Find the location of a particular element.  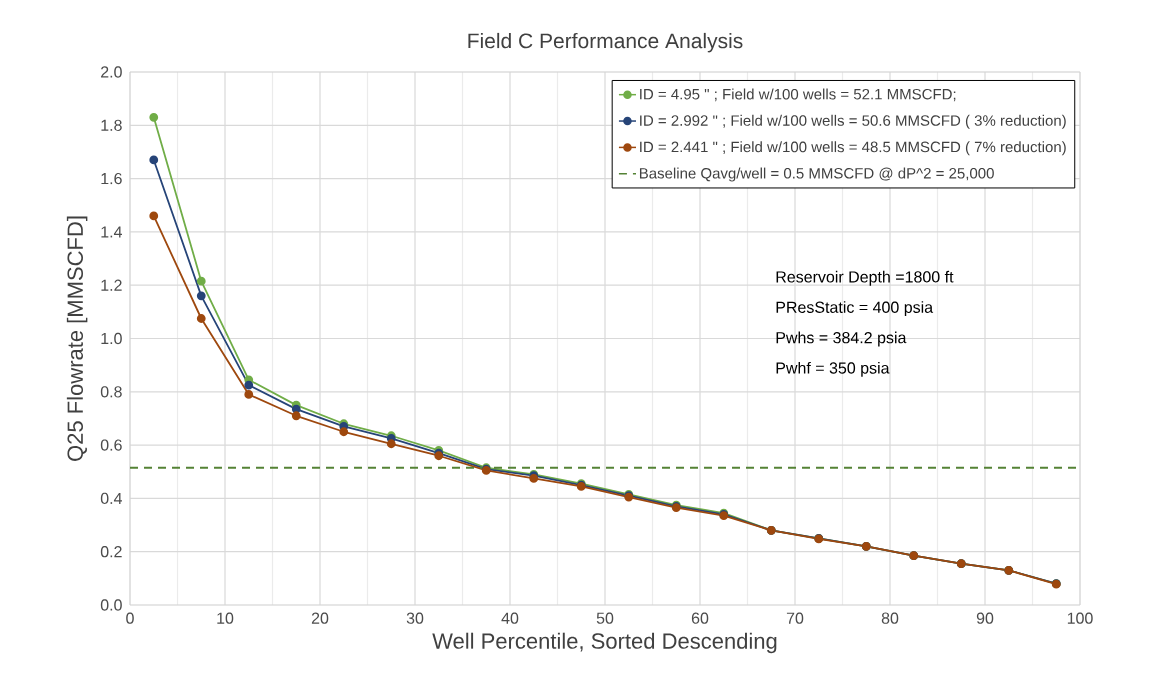

x-tick-label: 40 is located at coordinates (510, 618).